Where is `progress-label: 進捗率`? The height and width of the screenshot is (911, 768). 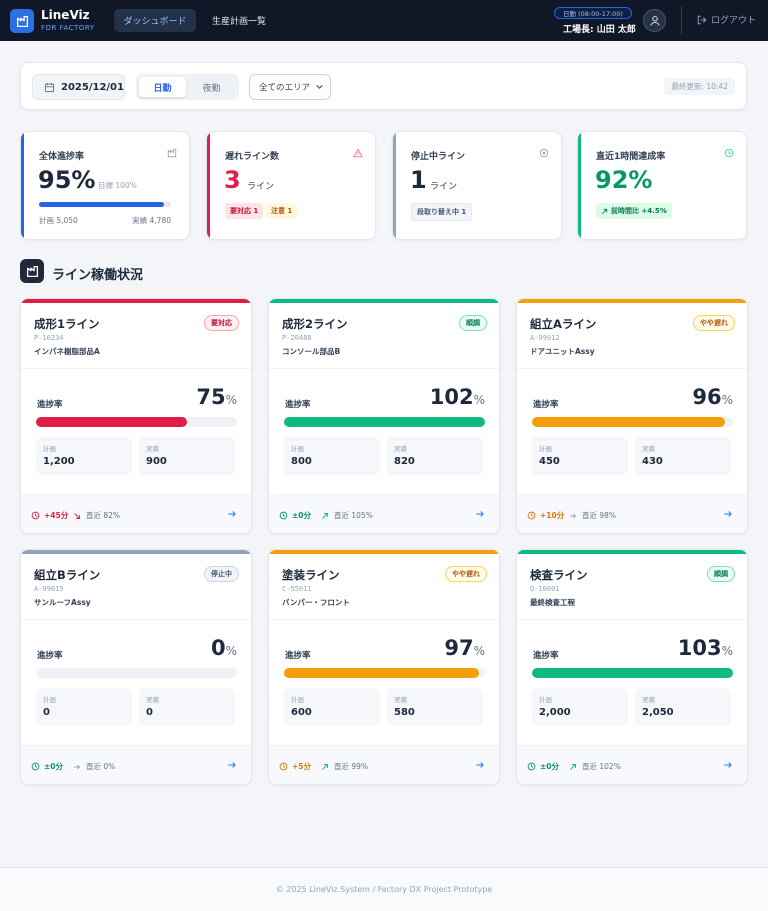
progress-label: 進捗率 is located at coordinates (50, 405).